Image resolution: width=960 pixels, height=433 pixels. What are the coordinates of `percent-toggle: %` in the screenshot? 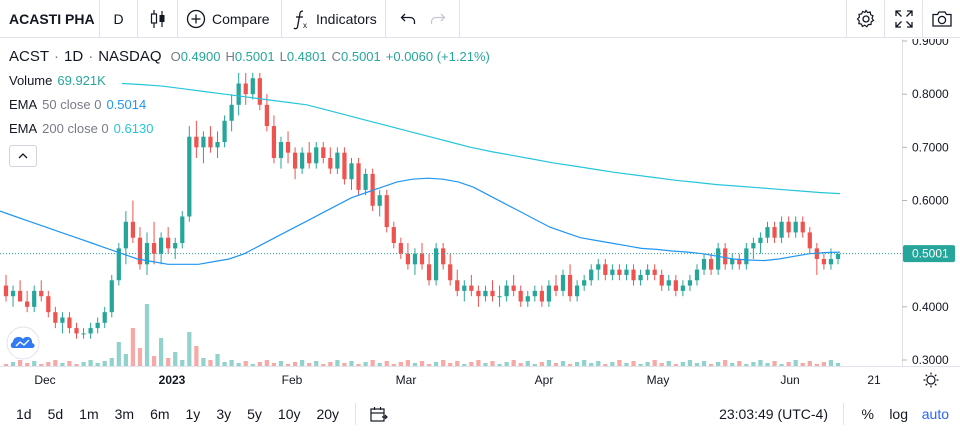 It's located at (868, 414).